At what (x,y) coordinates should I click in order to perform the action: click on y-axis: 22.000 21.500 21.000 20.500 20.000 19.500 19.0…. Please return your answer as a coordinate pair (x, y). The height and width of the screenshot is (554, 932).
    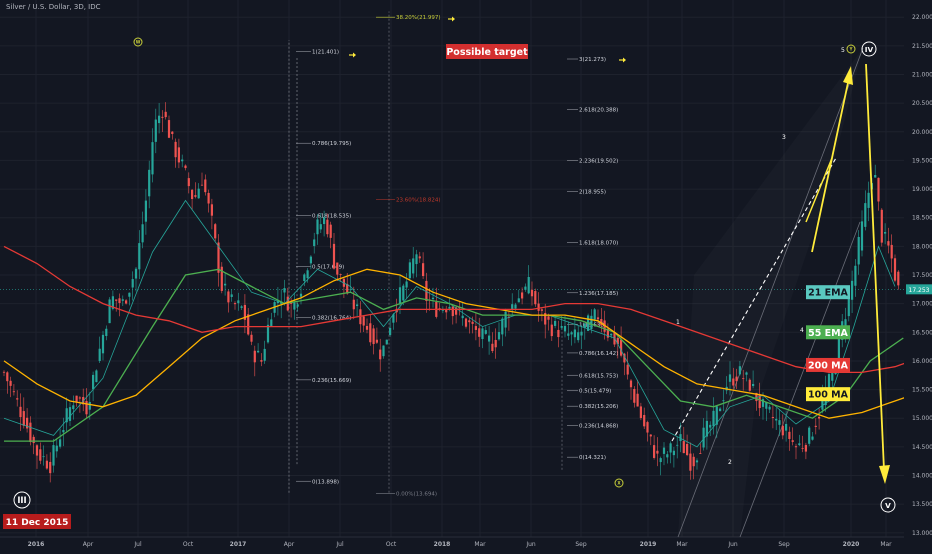
    Looking at the image, I should click on (918, 275).